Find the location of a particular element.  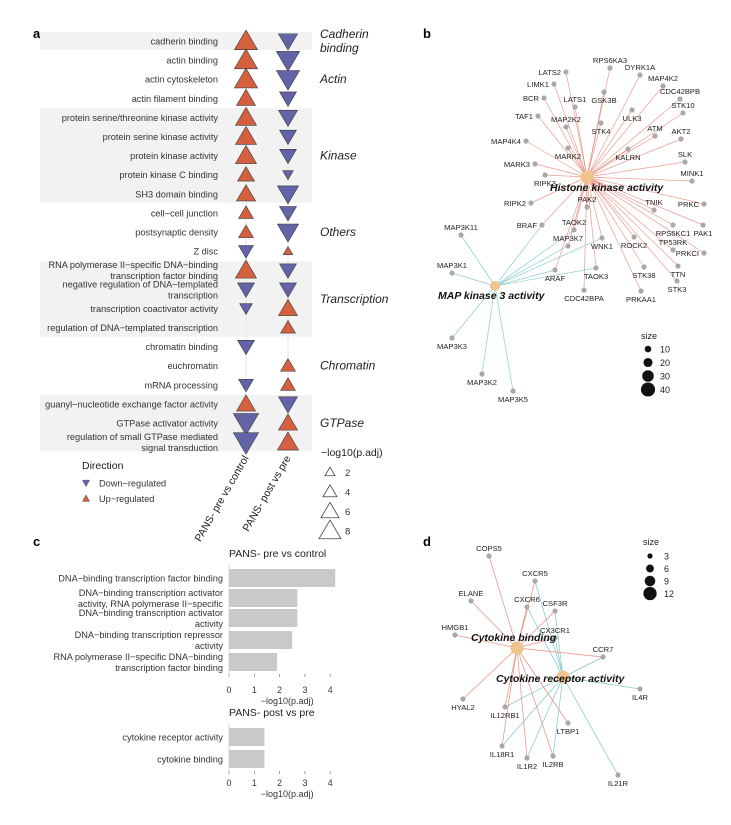

gene-label: COPS5 is located at coordinates (489, 548).